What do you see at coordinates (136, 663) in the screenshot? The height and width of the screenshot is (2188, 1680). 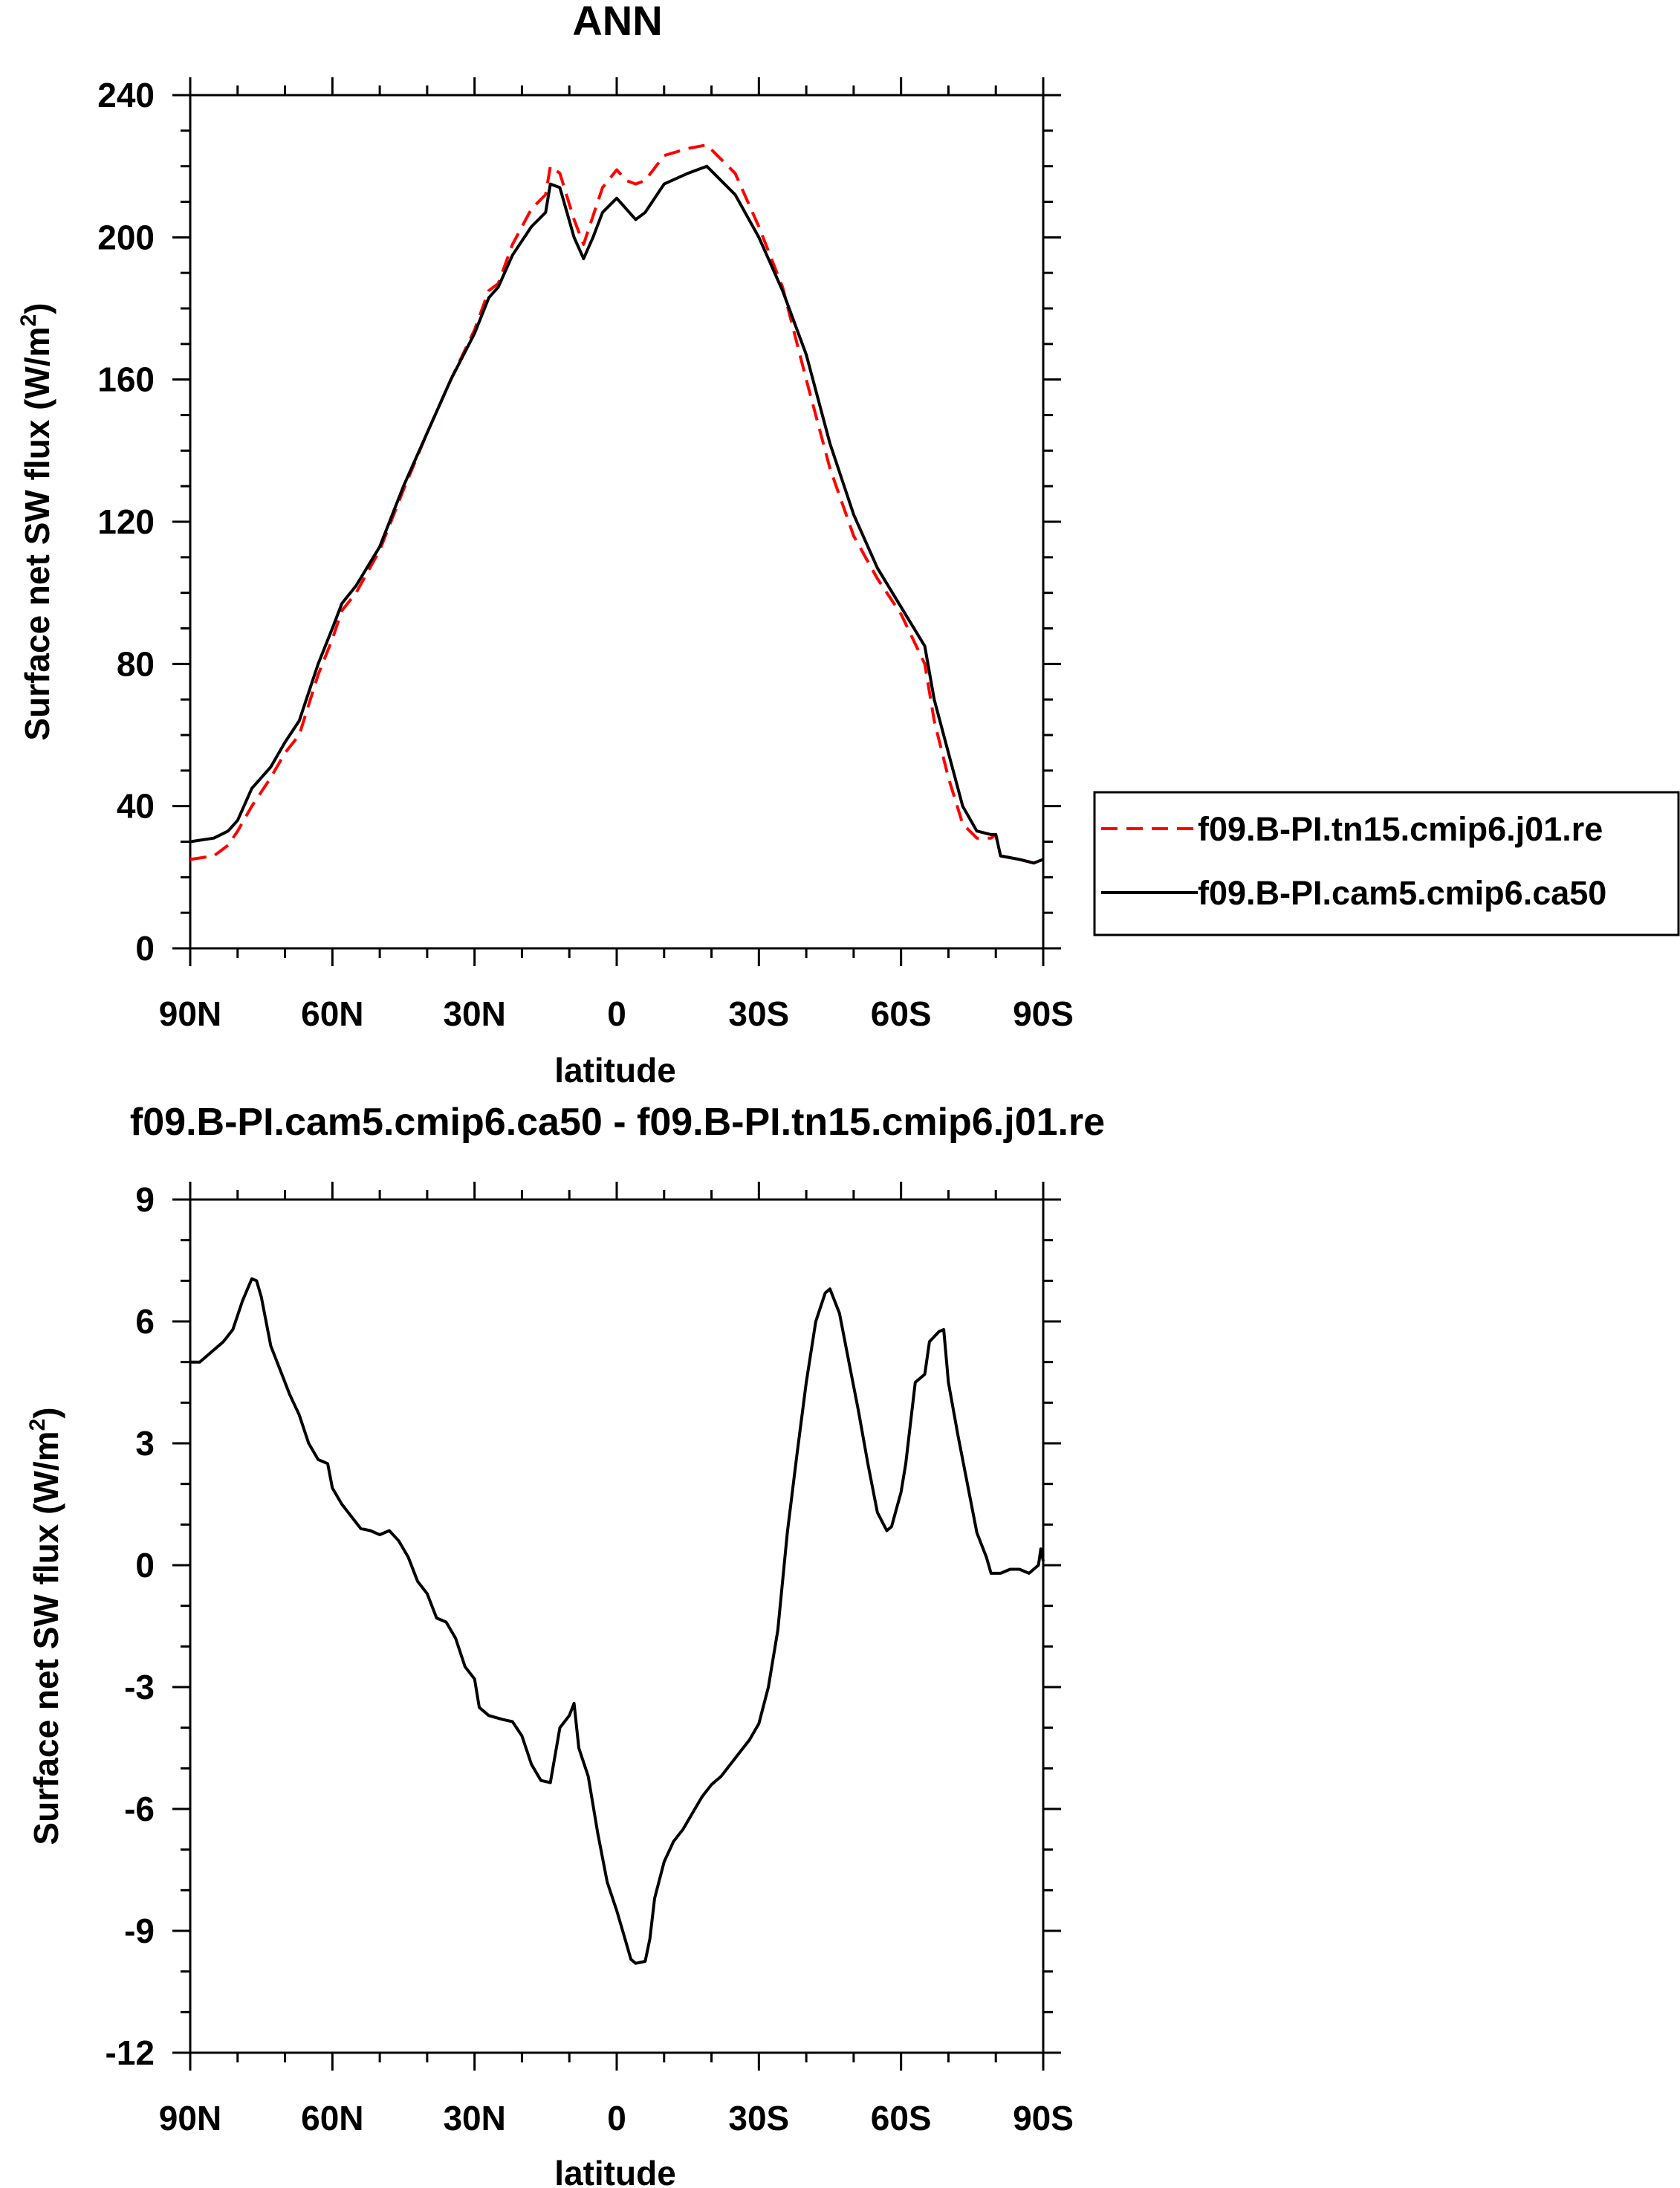 I see `top-y-tick-label: 80` at bounding box center [136, 663].